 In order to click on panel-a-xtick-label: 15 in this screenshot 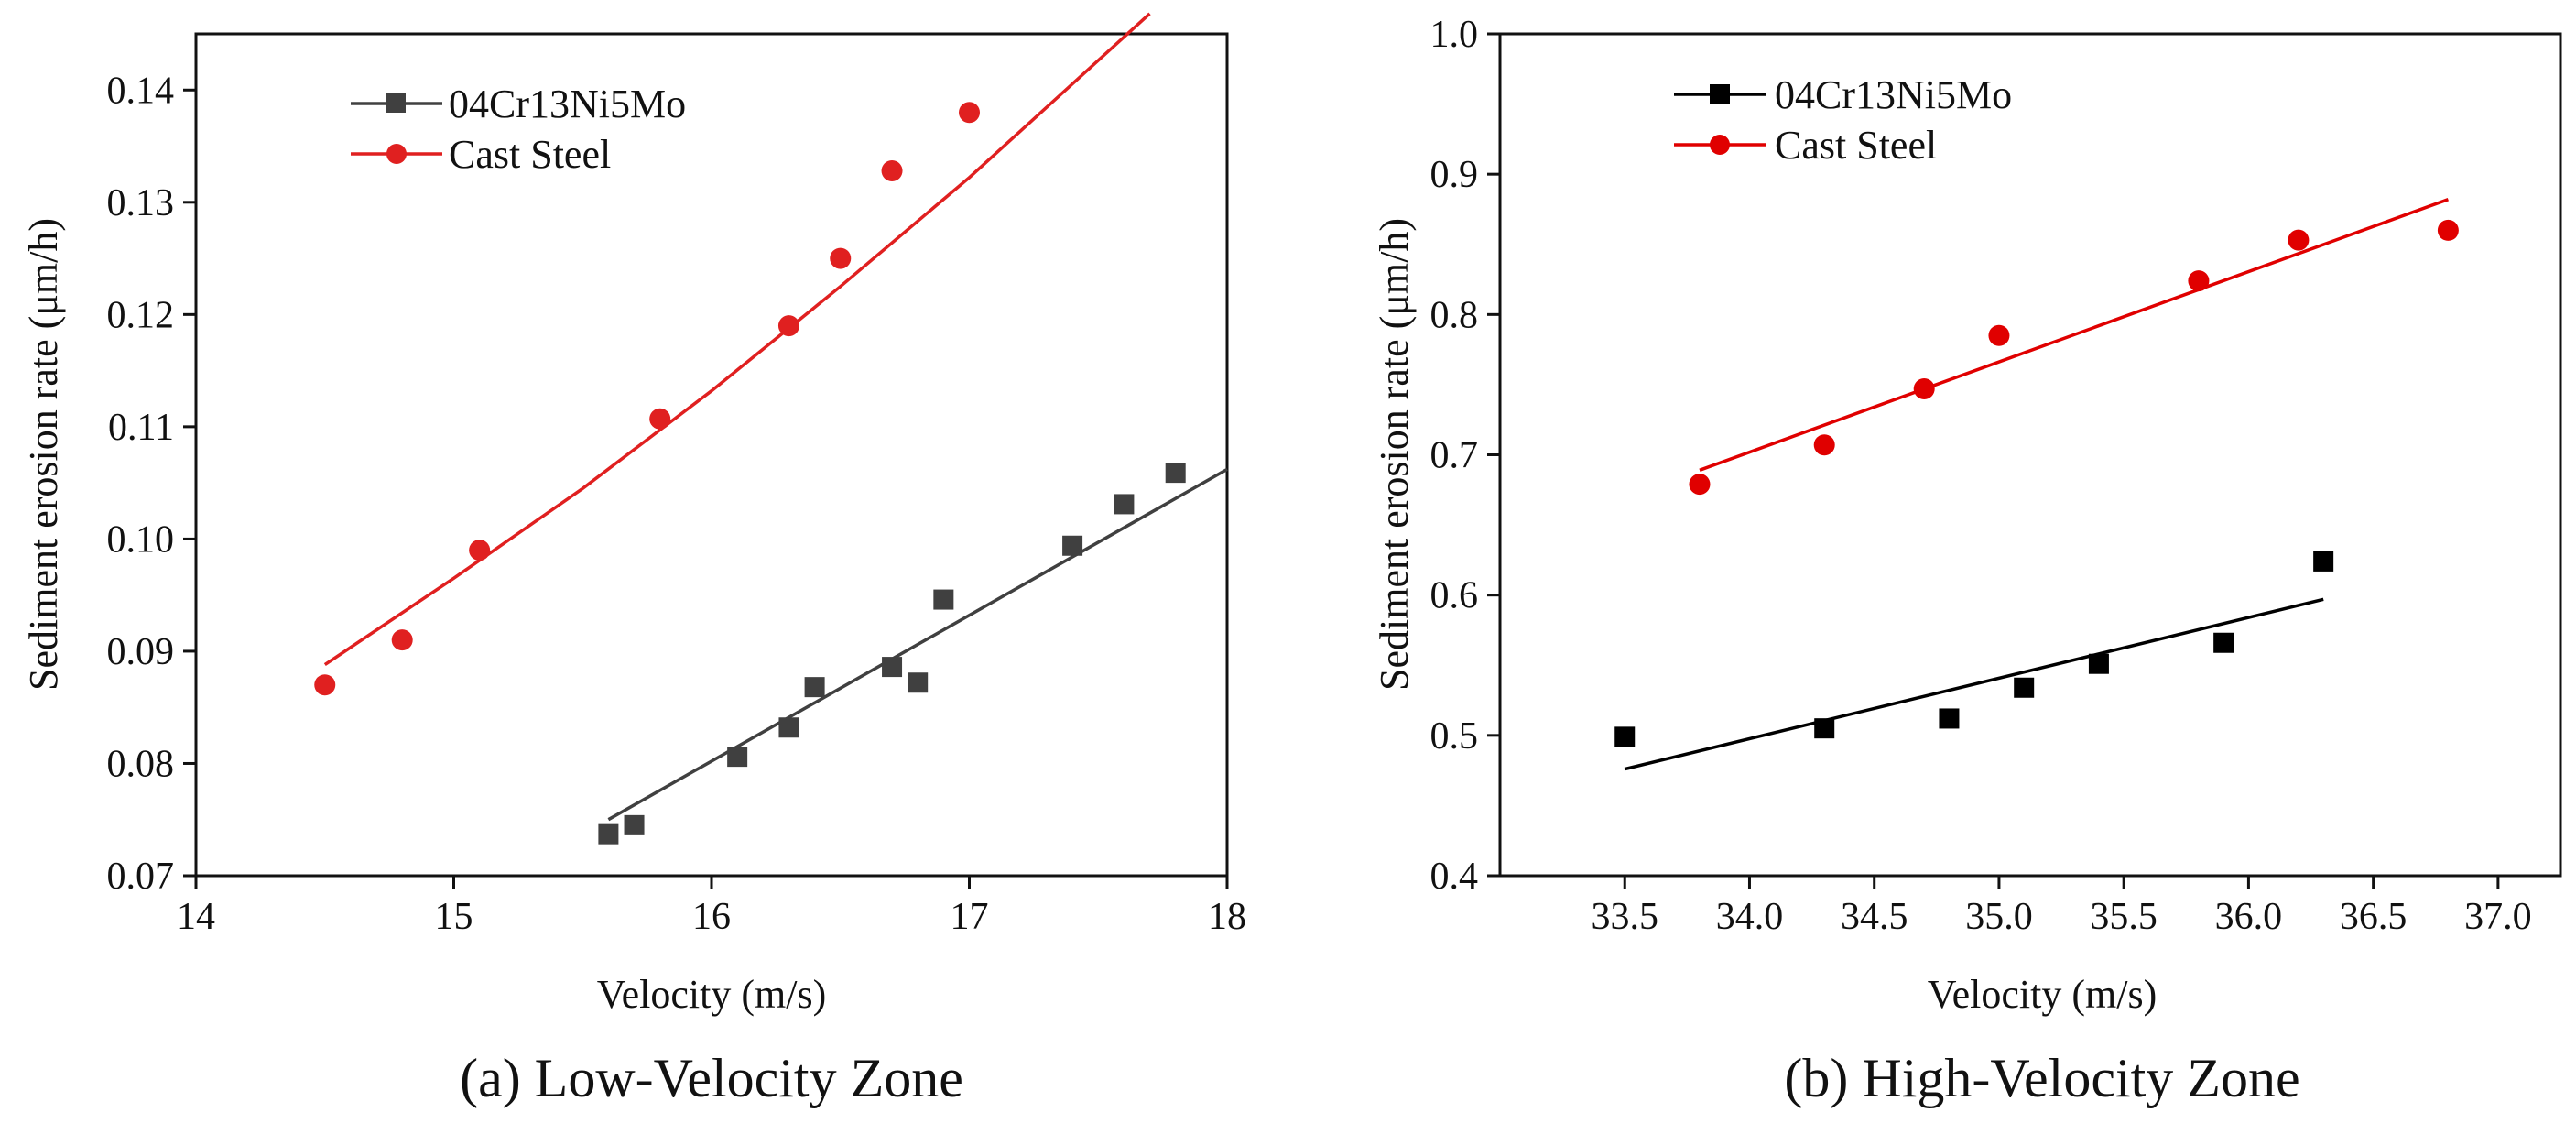, I will do `click(454, 917)`.